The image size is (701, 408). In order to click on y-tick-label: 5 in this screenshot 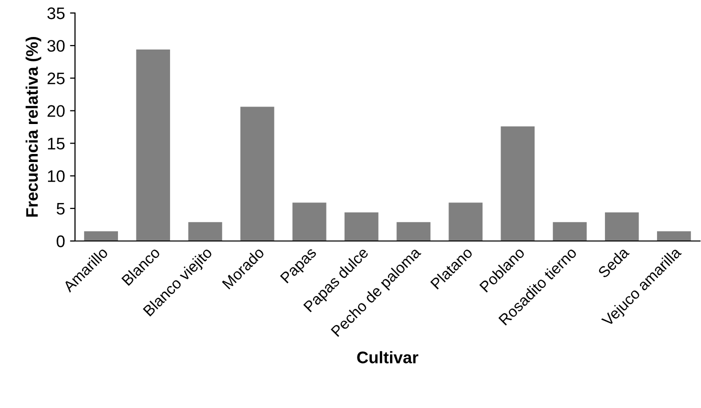, I will do `click(60, 209)`.